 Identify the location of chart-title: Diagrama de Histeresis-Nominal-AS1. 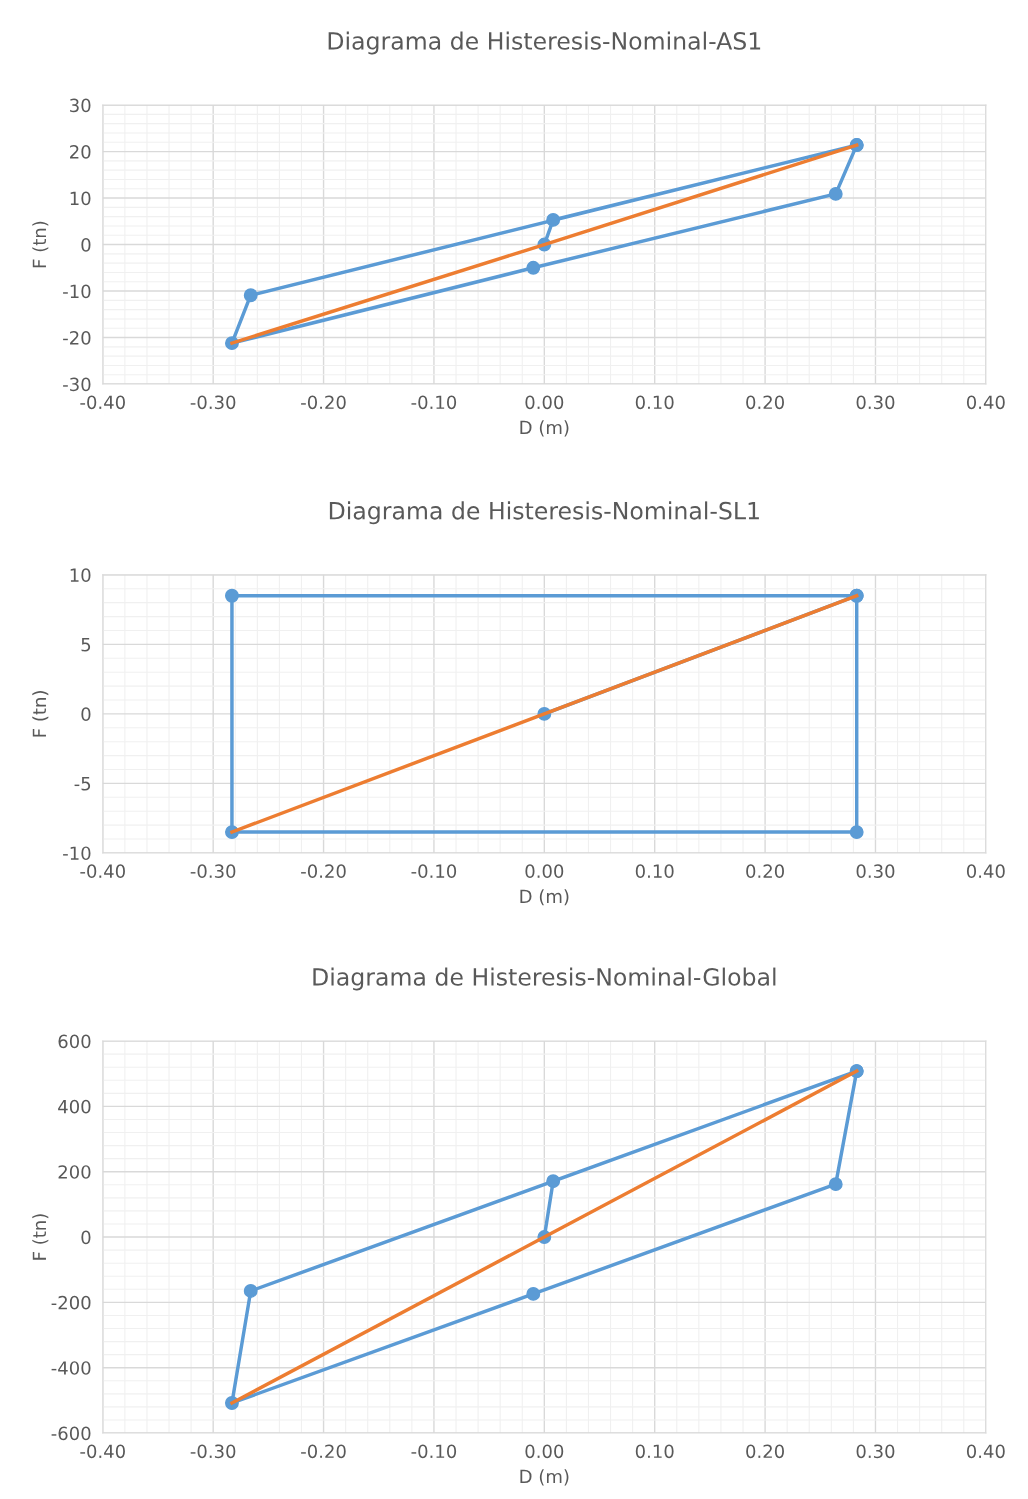
(544, 43).